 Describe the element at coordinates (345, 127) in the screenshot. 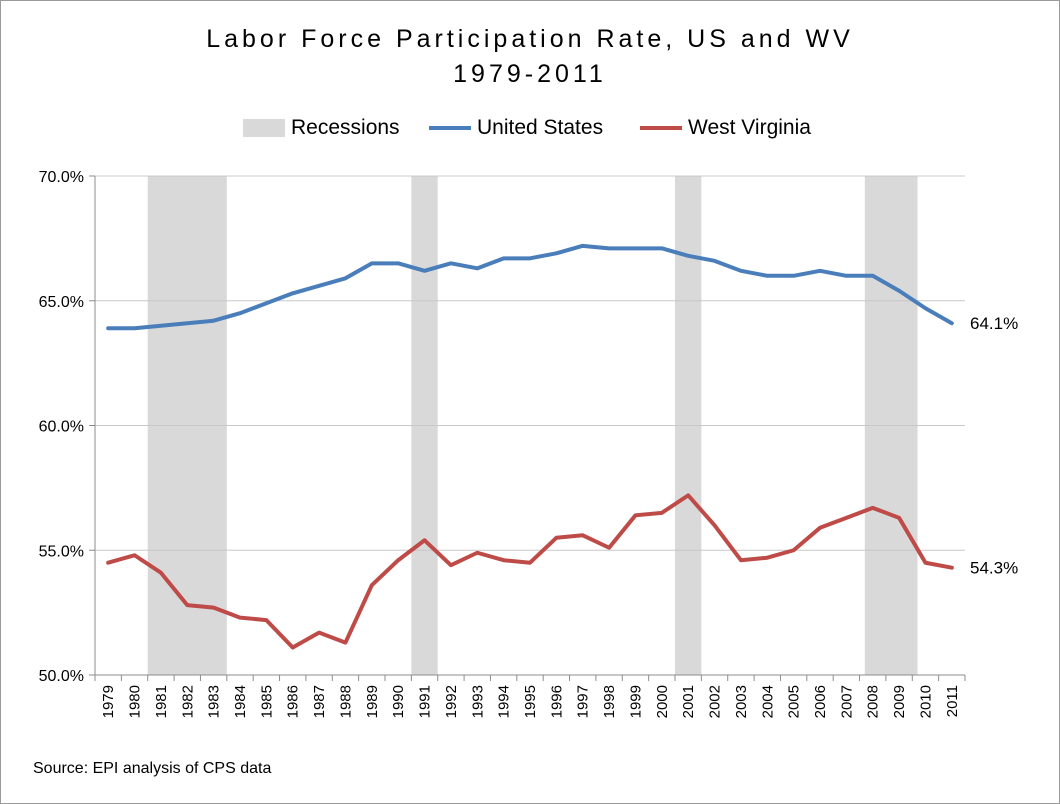

I see `legend-label-recessions: Recessions` at that location.